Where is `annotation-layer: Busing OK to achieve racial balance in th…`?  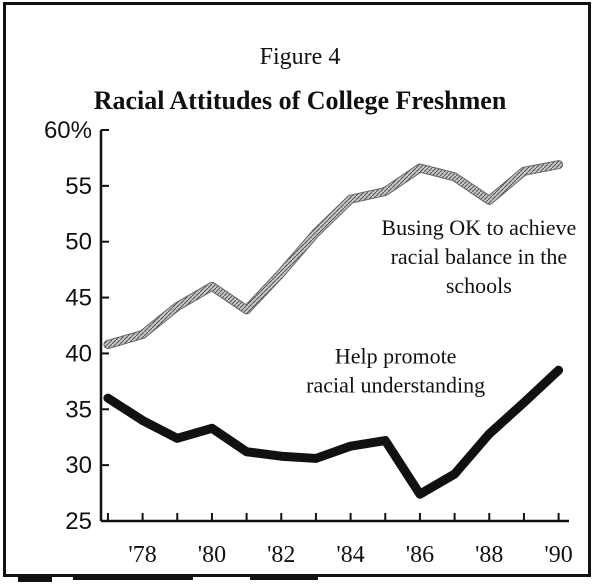
annotation-layer: Busing OK to achieve racial balance in th… is located at coordinates (441, 306).